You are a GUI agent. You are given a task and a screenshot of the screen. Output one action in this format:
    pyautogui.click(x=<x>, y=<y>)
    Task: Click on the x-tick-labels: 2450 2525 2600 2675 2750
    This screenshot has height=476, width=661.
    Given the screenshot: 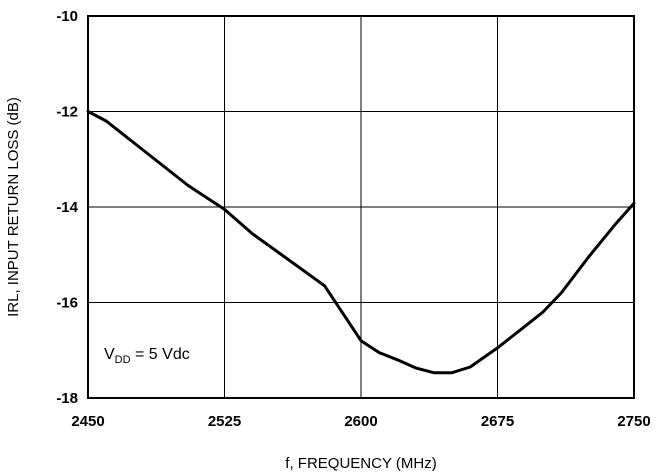 What is the action you would take?
    pyautogui.click(x=361, y=411)
    